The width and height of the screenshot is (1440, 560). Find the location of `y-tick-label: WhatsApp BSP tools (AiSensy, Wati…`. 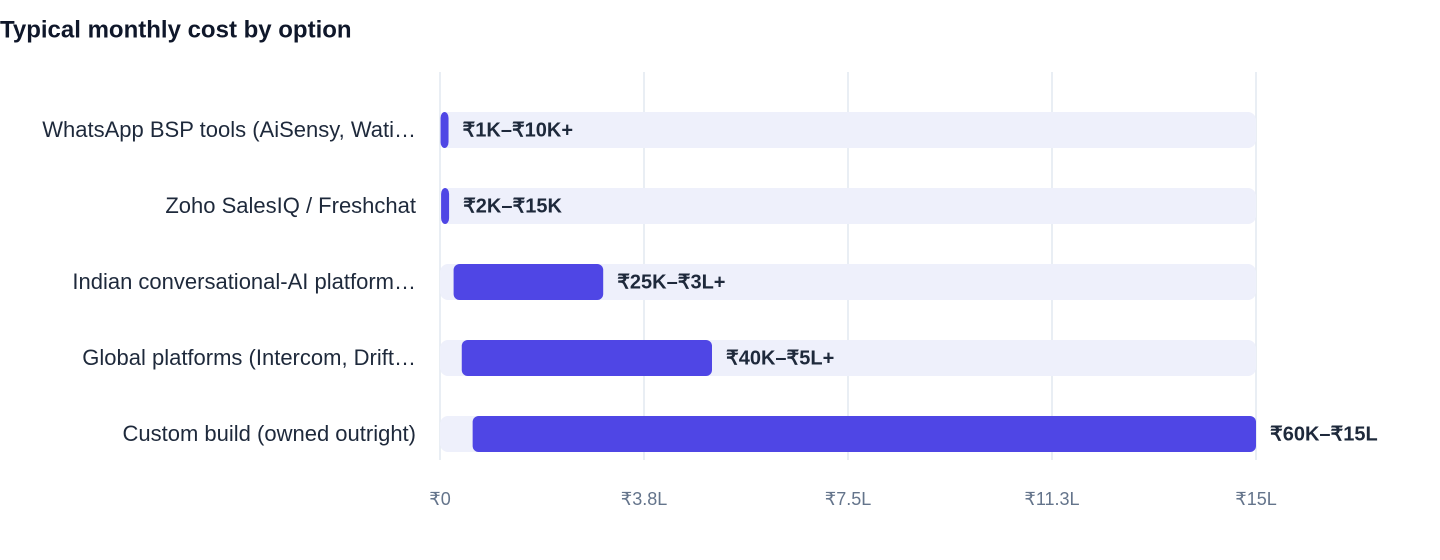

y-tick-label: WhatsApp BSP tools (AiSensy, Wati… is located at coordinates (229, 129).